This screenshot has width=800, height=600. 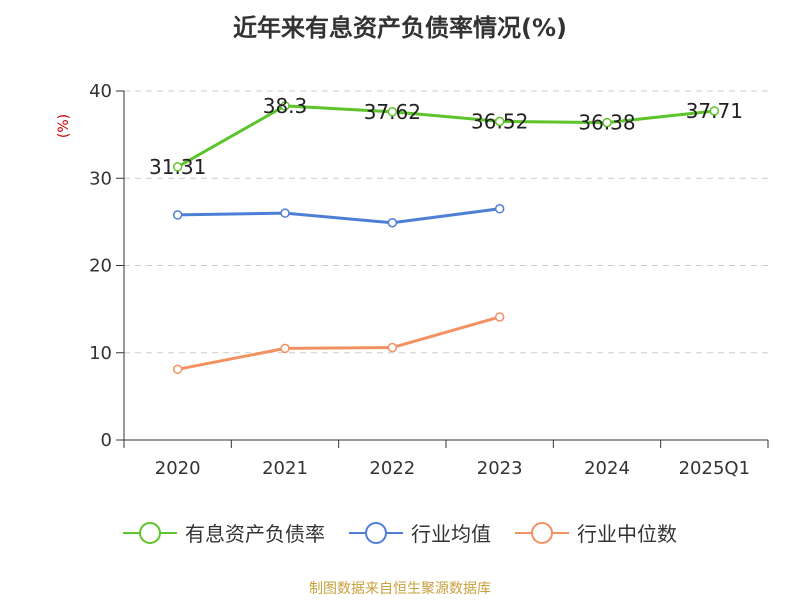 I want to click on x-tick-label: 2023, so click(x=500, y=468).